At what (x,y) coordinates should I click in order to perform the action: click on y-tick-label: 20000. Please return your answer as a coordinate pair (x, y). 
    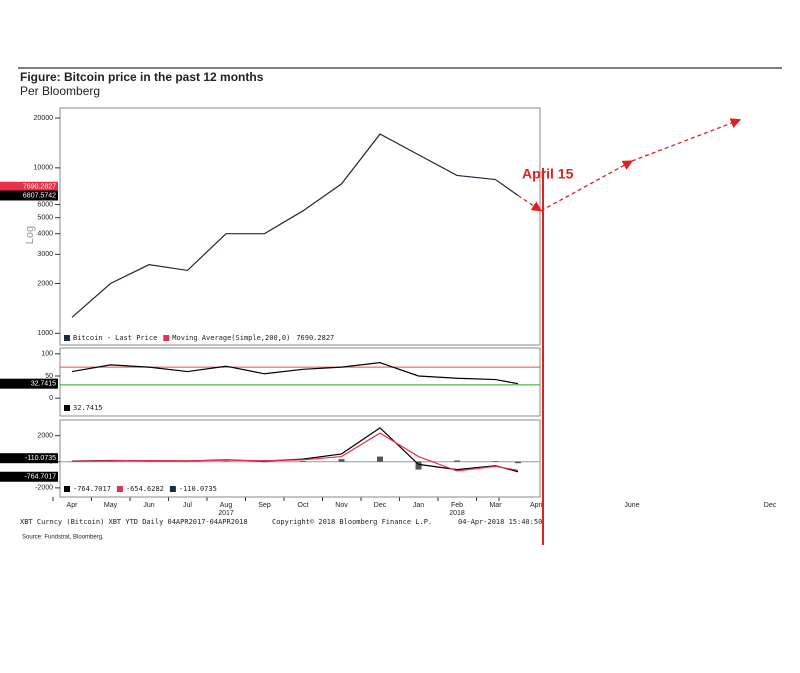
    Looking at the image, I should click on (44, 118).